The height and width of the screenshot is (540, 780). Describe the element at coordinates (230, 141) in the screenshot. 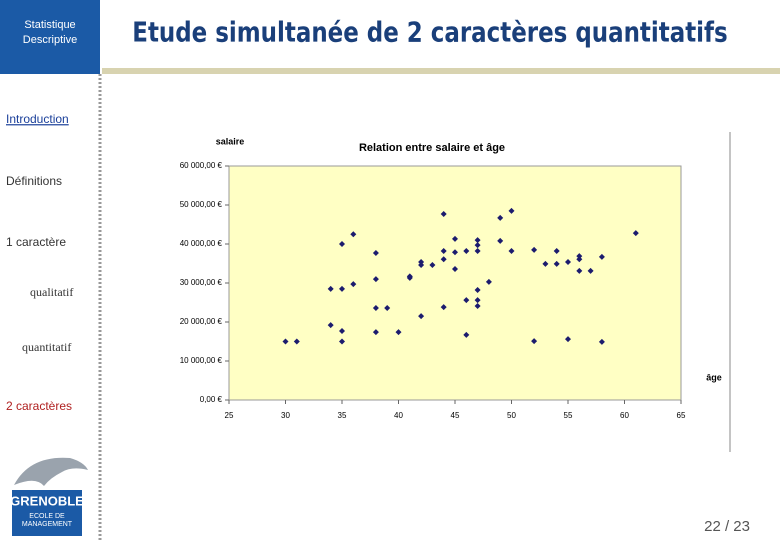

I see `y-axis-label: salaire` at that location.